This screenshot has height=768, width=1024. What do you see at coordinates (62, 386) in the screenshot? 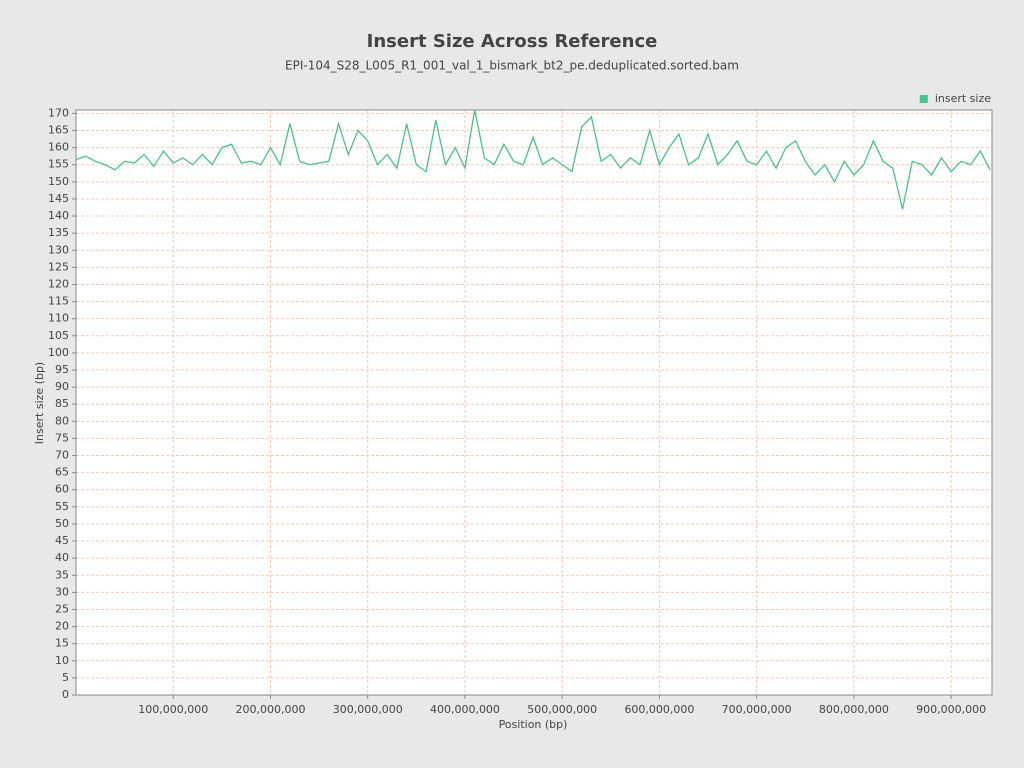
I see `y-tick-label: 90` at bounding box center [62, 386].